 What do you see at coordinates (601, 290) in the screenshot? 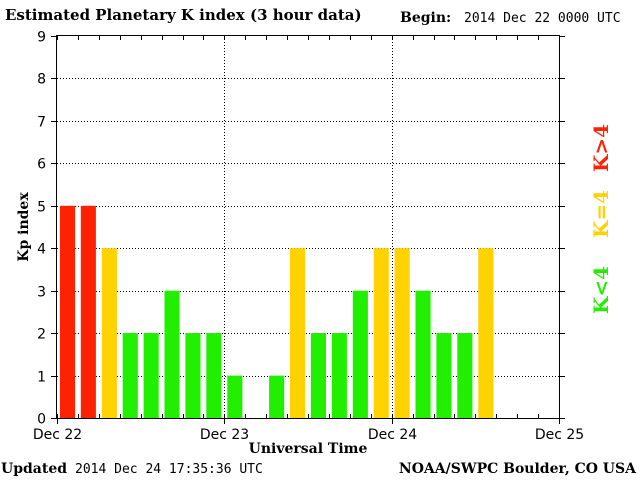
I see `legend-item: K<4` at bounding box center [601, 290].